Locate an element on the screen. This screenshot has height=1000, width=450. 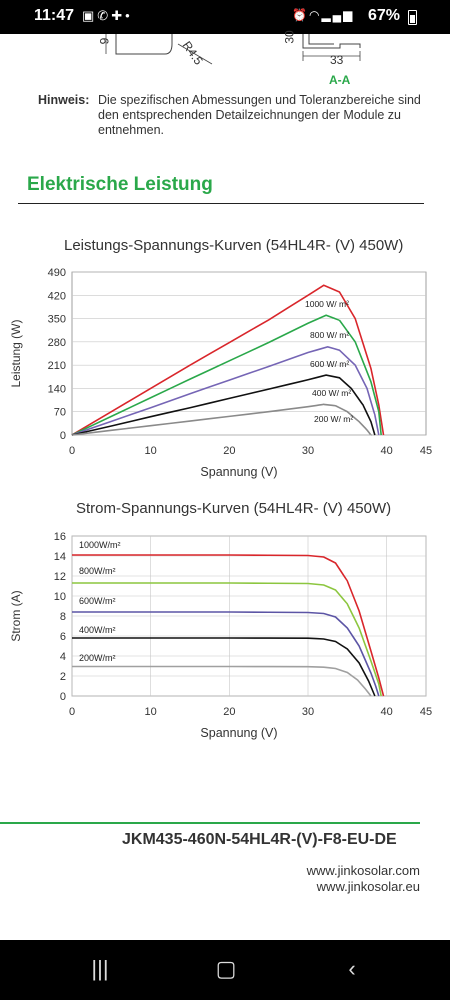
navigation-bar: ||| ▢ ‹ is located at coordinates (225, 970).